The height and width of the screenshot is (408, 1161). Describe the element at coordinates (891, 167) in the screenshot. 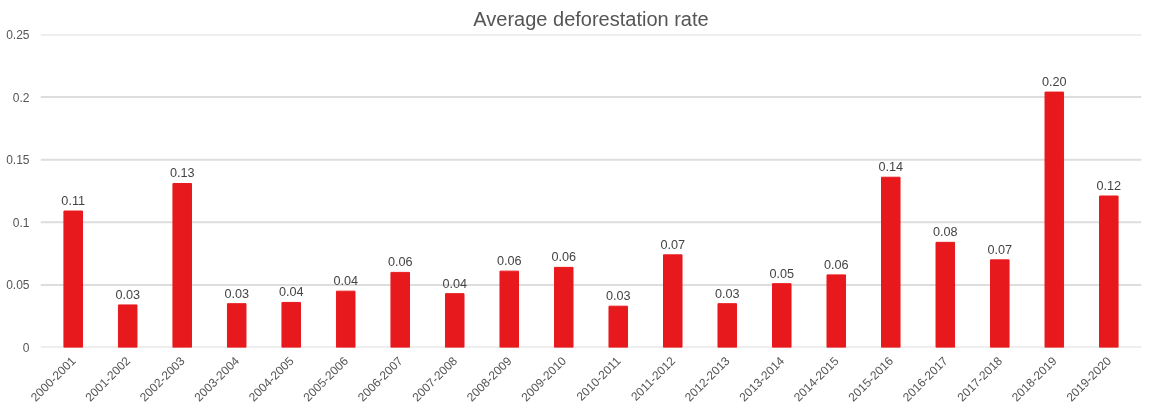

I see `data-label: 0.14` at that location.